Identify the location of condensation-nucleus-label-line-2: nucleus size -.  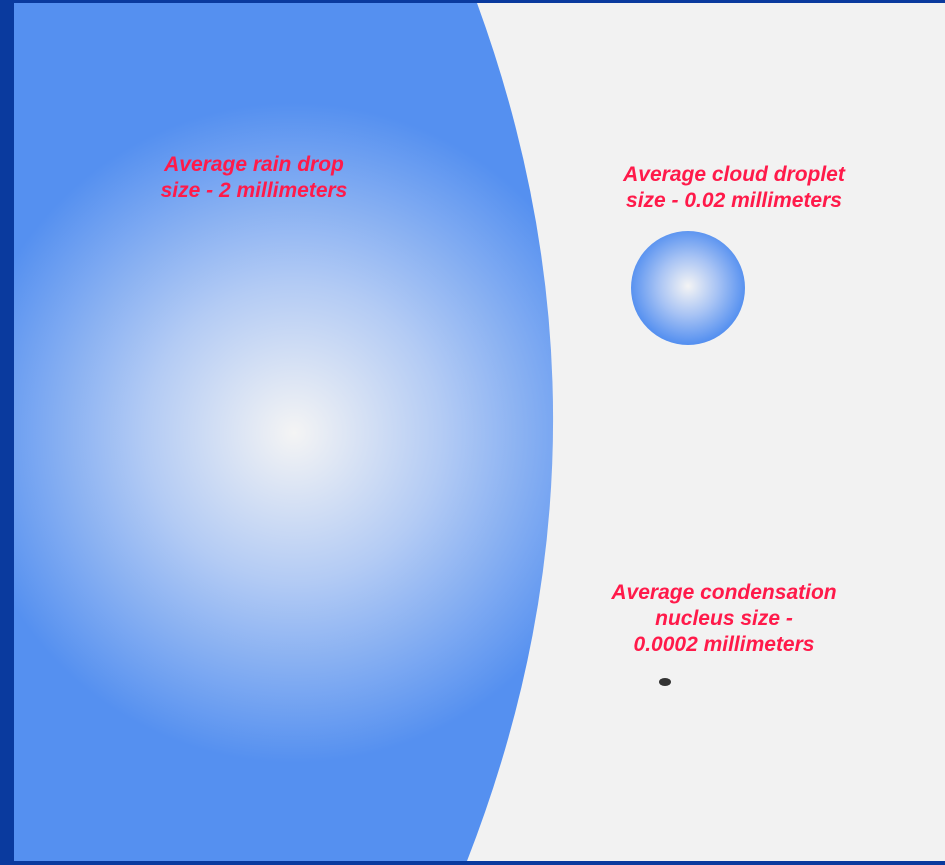
(724, 618).